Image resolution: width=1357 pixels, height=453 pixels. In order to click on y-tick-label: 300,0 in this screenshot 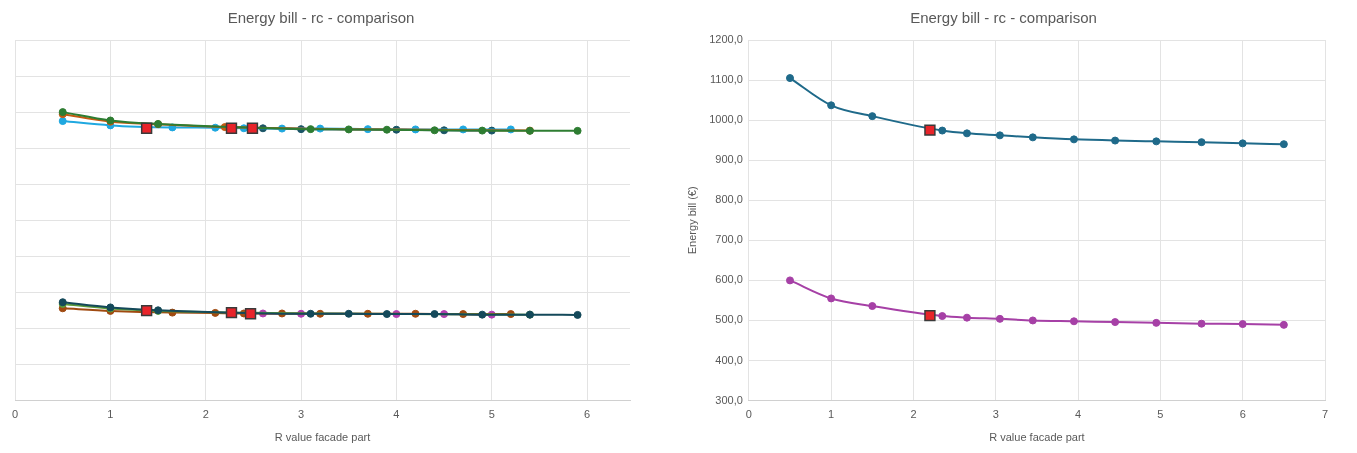, I will do `click(729, 399)`.